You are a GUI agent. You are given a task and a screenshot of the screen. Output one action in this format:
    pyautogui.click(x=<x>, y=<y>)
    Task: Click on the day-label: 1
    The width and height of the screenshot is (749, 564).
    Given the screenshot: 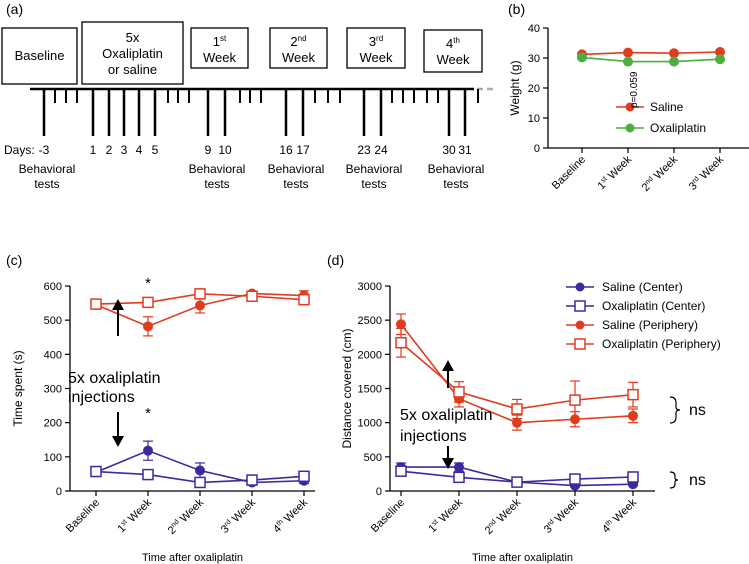 What is the action you would take?
    pyautogui.click(x=93, y=150)
    